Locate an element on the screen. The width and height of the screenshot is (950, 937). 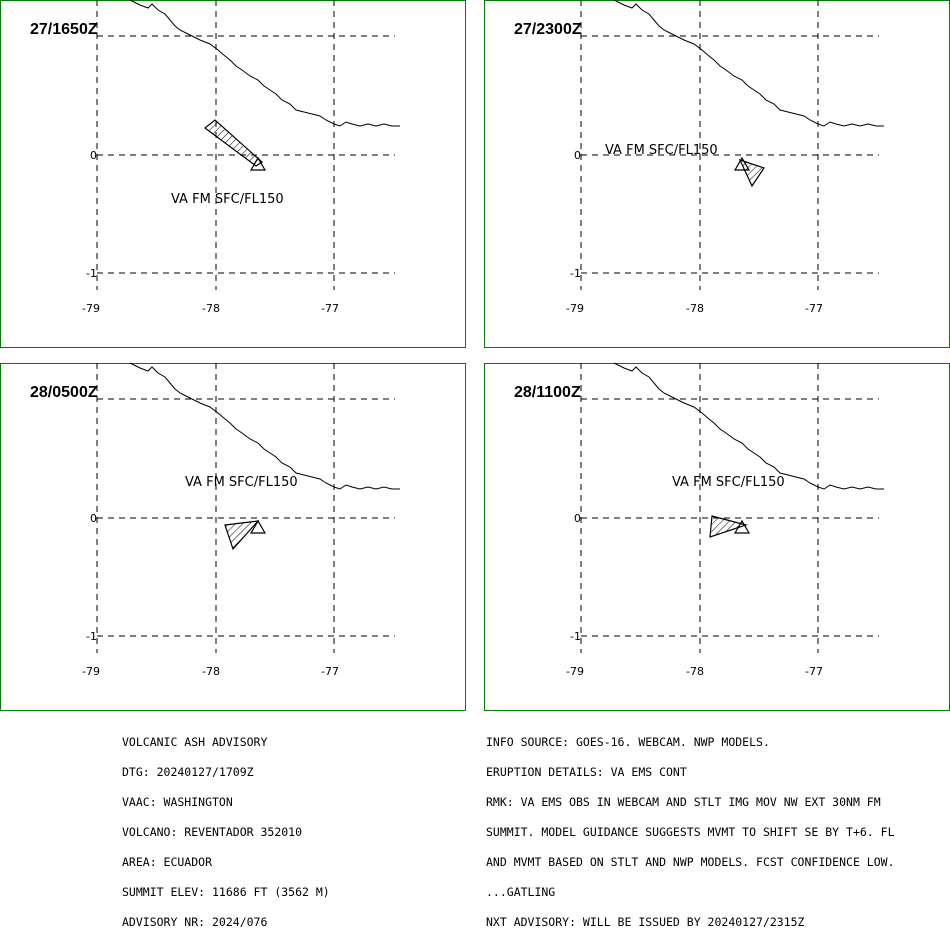
advisory-line: ...GATLING is located at coordinates (521, 892).